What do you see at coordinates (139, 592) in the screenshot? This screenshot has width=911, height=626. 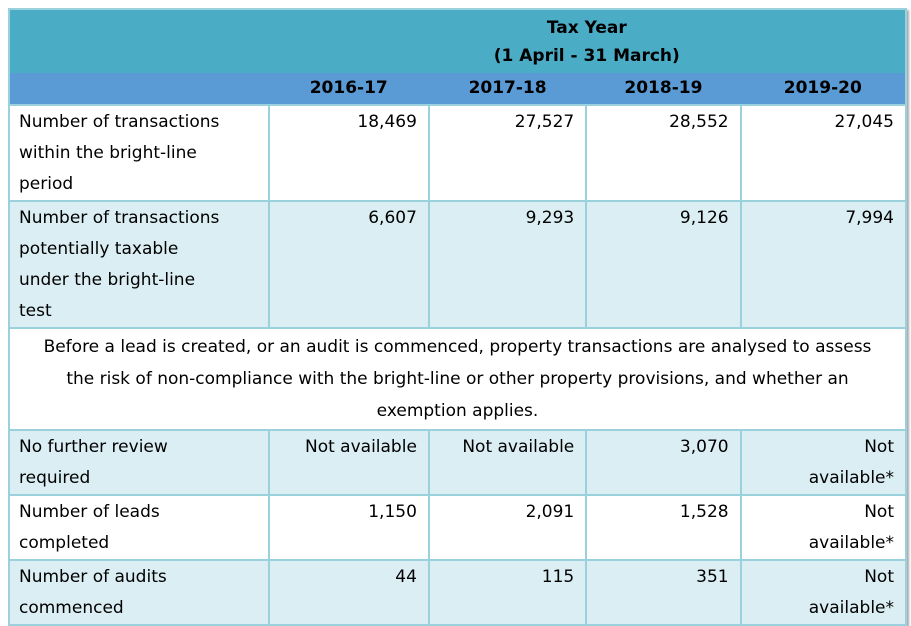 I see `row-label: Number of audits commenced` at bounding box center [139, 592].